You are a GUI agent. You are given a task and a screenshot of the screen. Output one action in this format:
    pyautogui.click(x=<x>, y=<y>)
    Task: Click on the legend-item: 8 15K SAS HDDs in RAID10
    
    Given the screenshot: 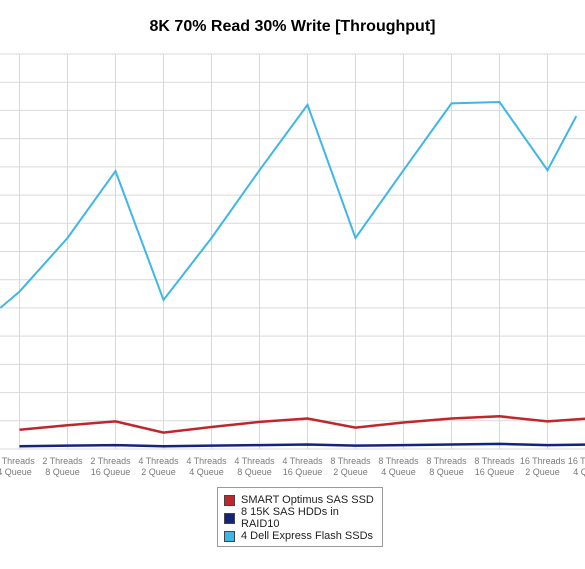 What is the action you would take?
    pyautogui.click(x=300, y=518)
    